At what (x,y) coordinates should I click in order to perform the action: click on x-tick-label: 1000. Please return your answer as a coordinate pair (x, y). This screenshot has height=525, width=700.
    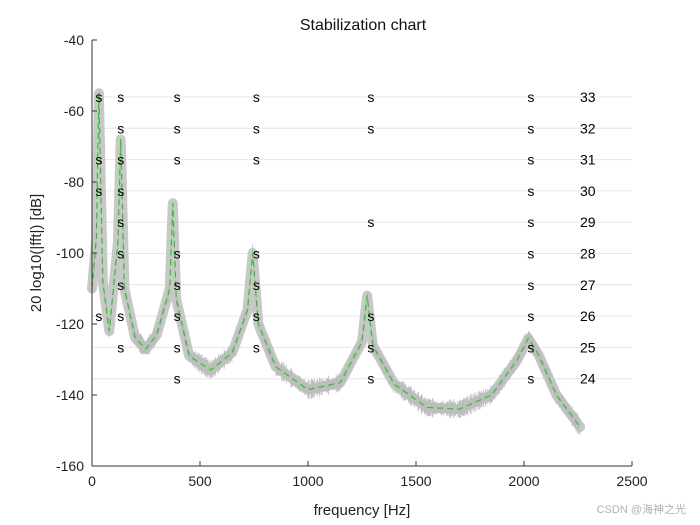
    Looking at the image, I should click on (307, 481).